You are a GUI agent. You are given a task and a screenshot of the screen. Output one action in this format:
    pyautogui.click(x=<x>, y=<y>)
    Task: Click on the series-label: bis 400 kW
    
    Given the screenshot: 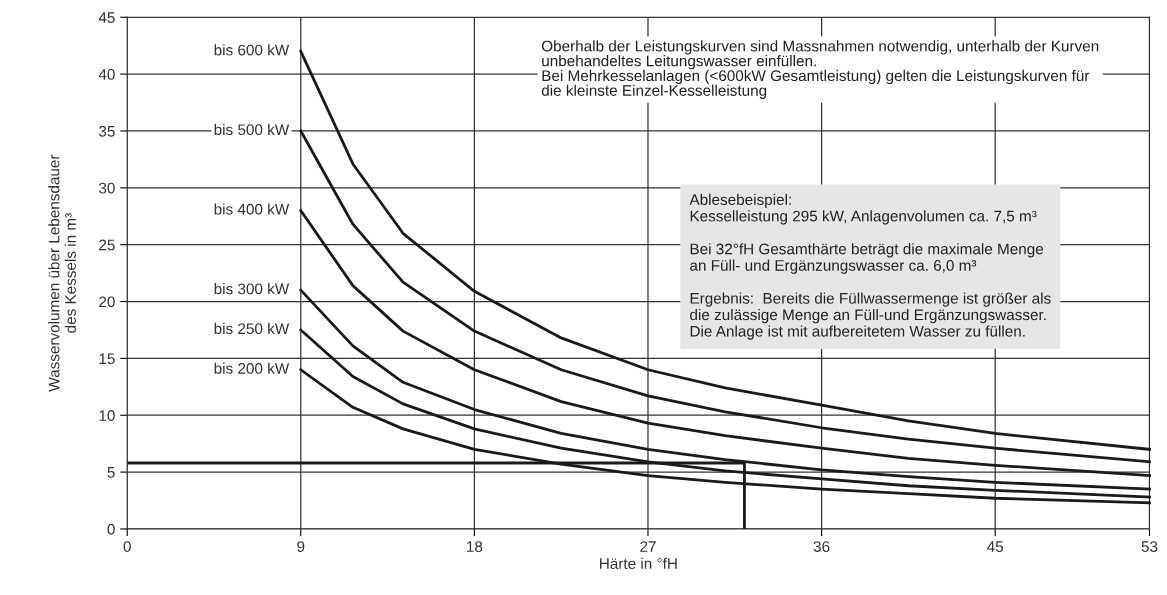 What is the action you would take?
    pyautogui.click(x=252, y=209)
    